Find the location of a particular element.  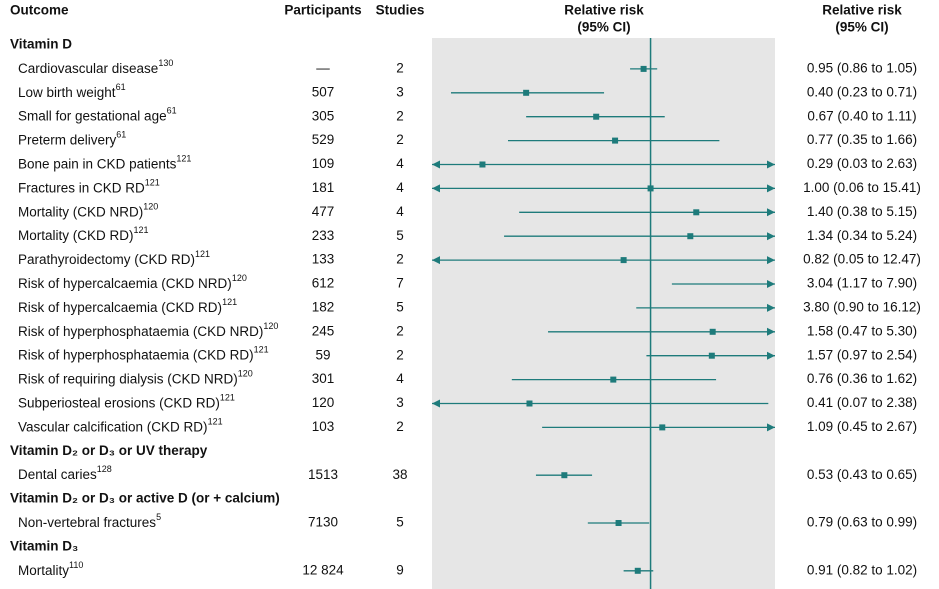

outcome-name: Subperiosteal erosions (CKD RD) is located at coordinates (119, 402).